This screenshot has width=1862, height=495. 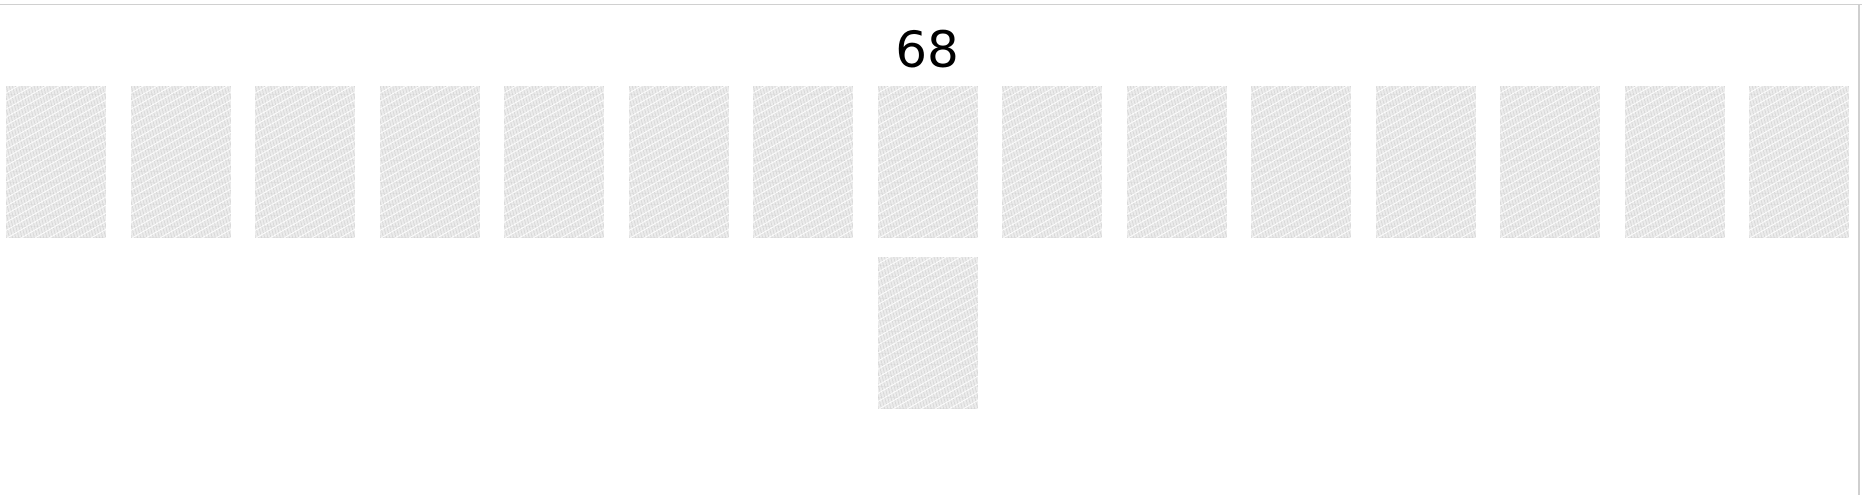 What do you see at coordinates (927, 50) in the screenshot?
I see `score-display: 68` at bounding box center [927, 50].